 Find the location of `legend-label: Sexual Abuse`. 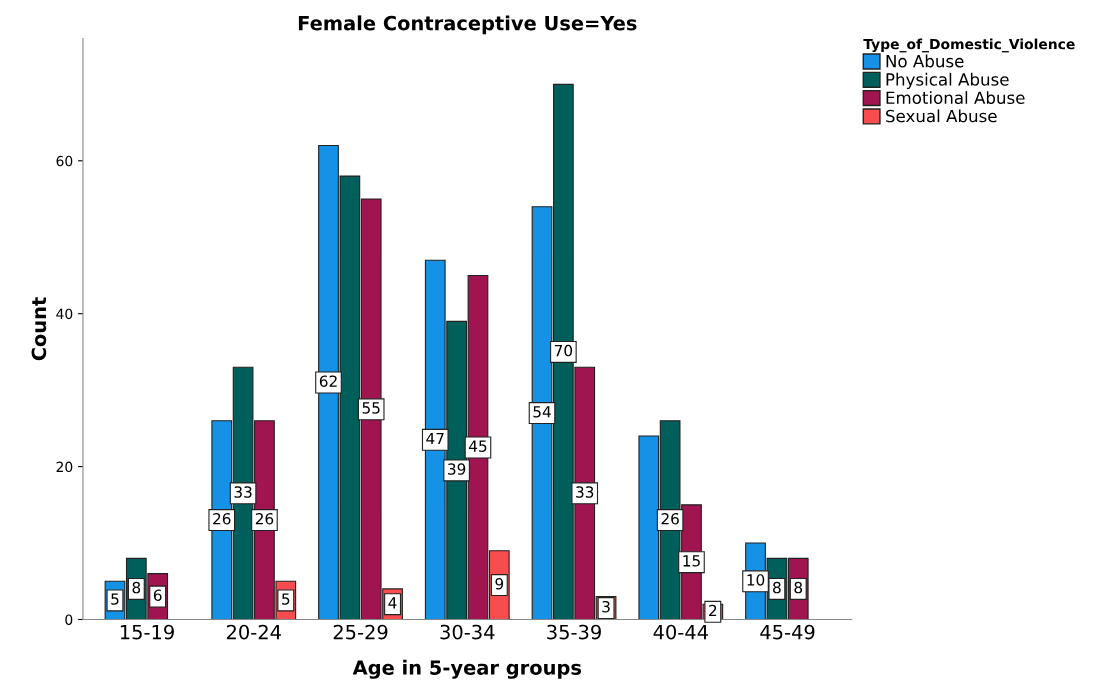

legend-label: Sexual Abuse is located at coordinates (941, 116).